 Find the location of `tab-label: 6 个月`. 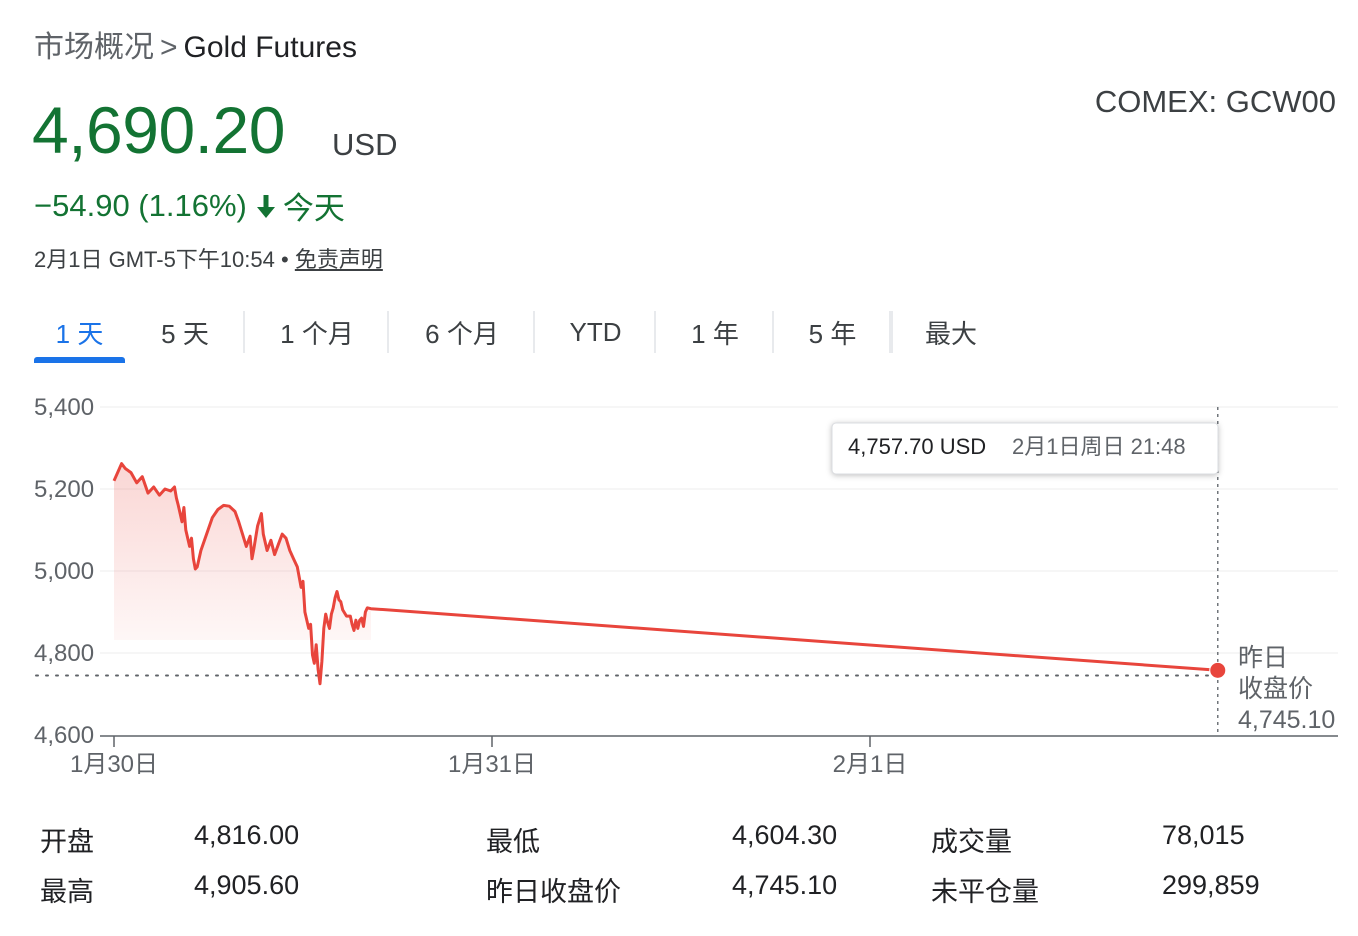

tab-label: 6 个月 is located at coordinates (462, 333).